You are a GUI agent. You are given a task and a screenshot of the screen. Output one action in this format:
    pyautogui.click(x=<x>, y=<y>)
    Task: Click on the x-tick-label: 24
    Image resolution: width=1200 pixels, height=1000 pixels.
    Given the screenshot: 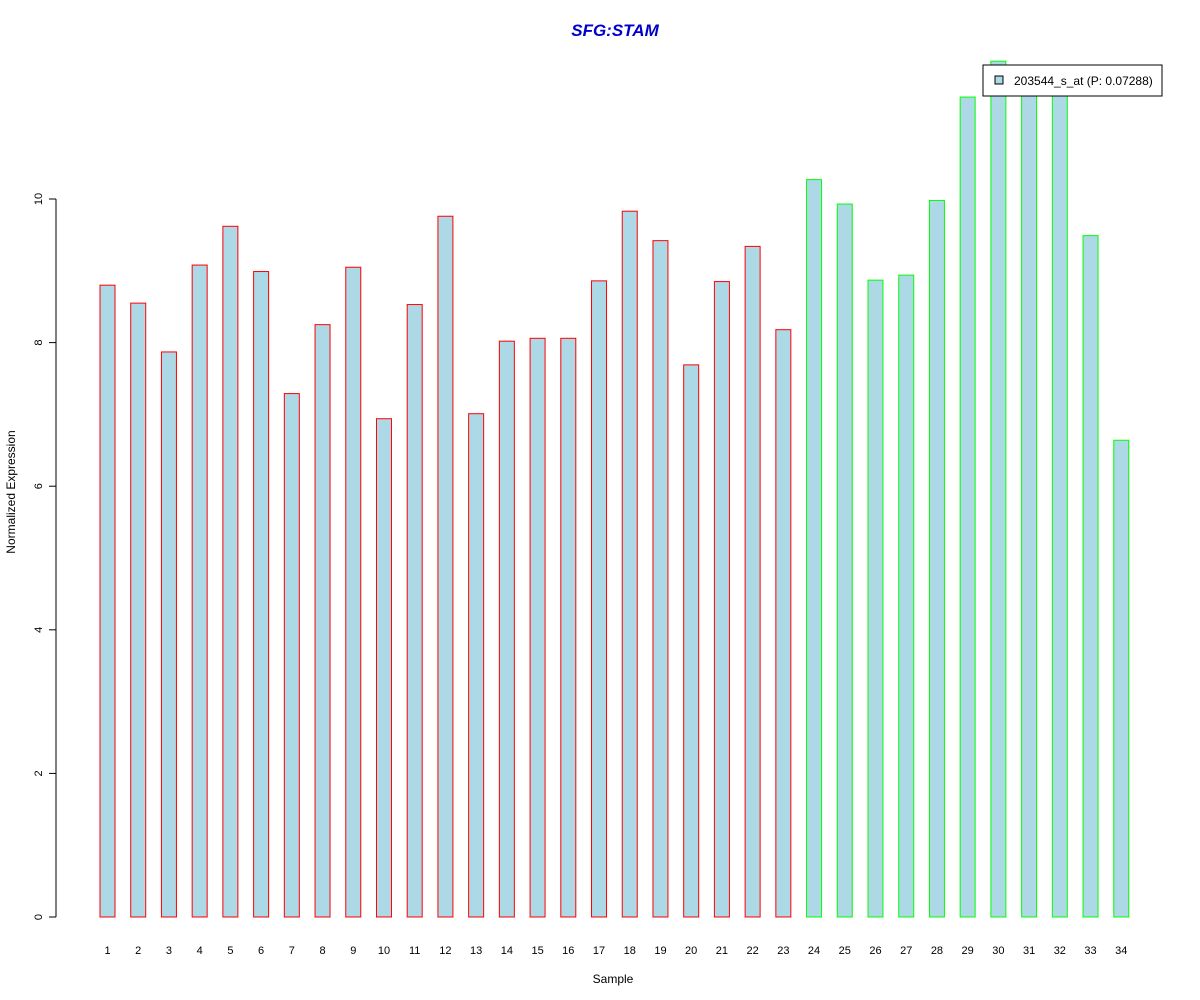 What is the action you would take?
    pyautogui.click(x=814, y=951)
    